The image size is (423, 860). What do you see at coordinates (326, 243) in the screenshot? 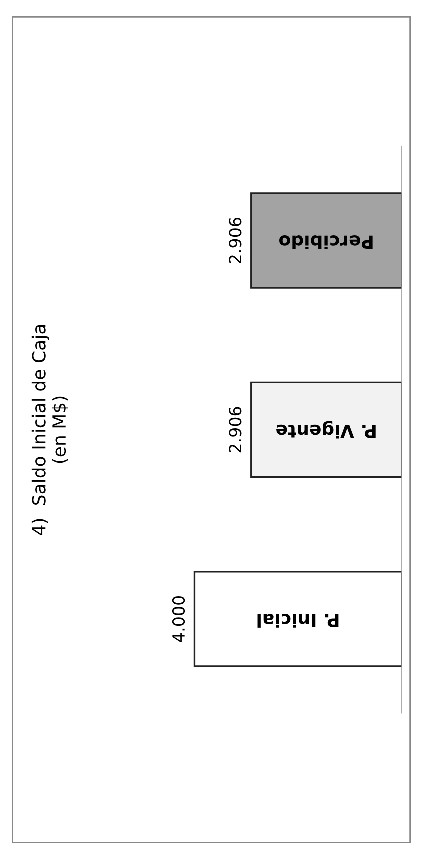
I see `y-tick-label: Percibido` at bounding box center [326, 243].